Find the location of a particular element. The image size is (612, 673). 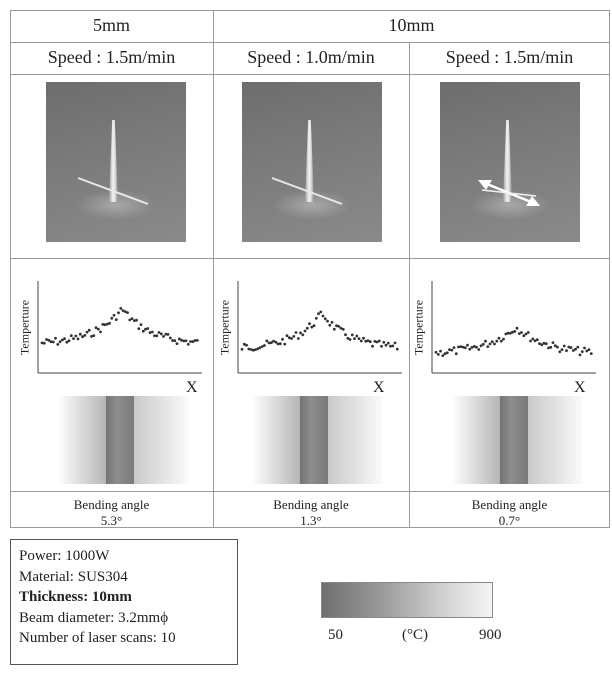

temperature-colorbar is located at coordinates (407, 600).